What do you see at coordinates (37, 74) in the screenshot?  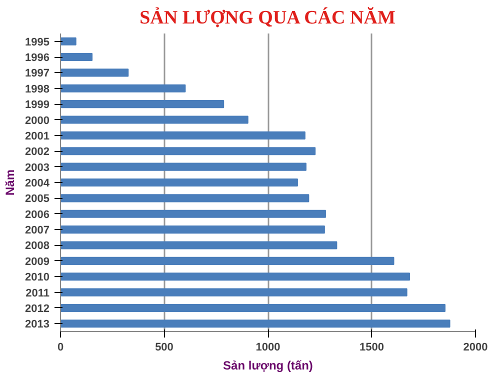 I see `y-tick-label: 1997` at bounding box center [37, 74].